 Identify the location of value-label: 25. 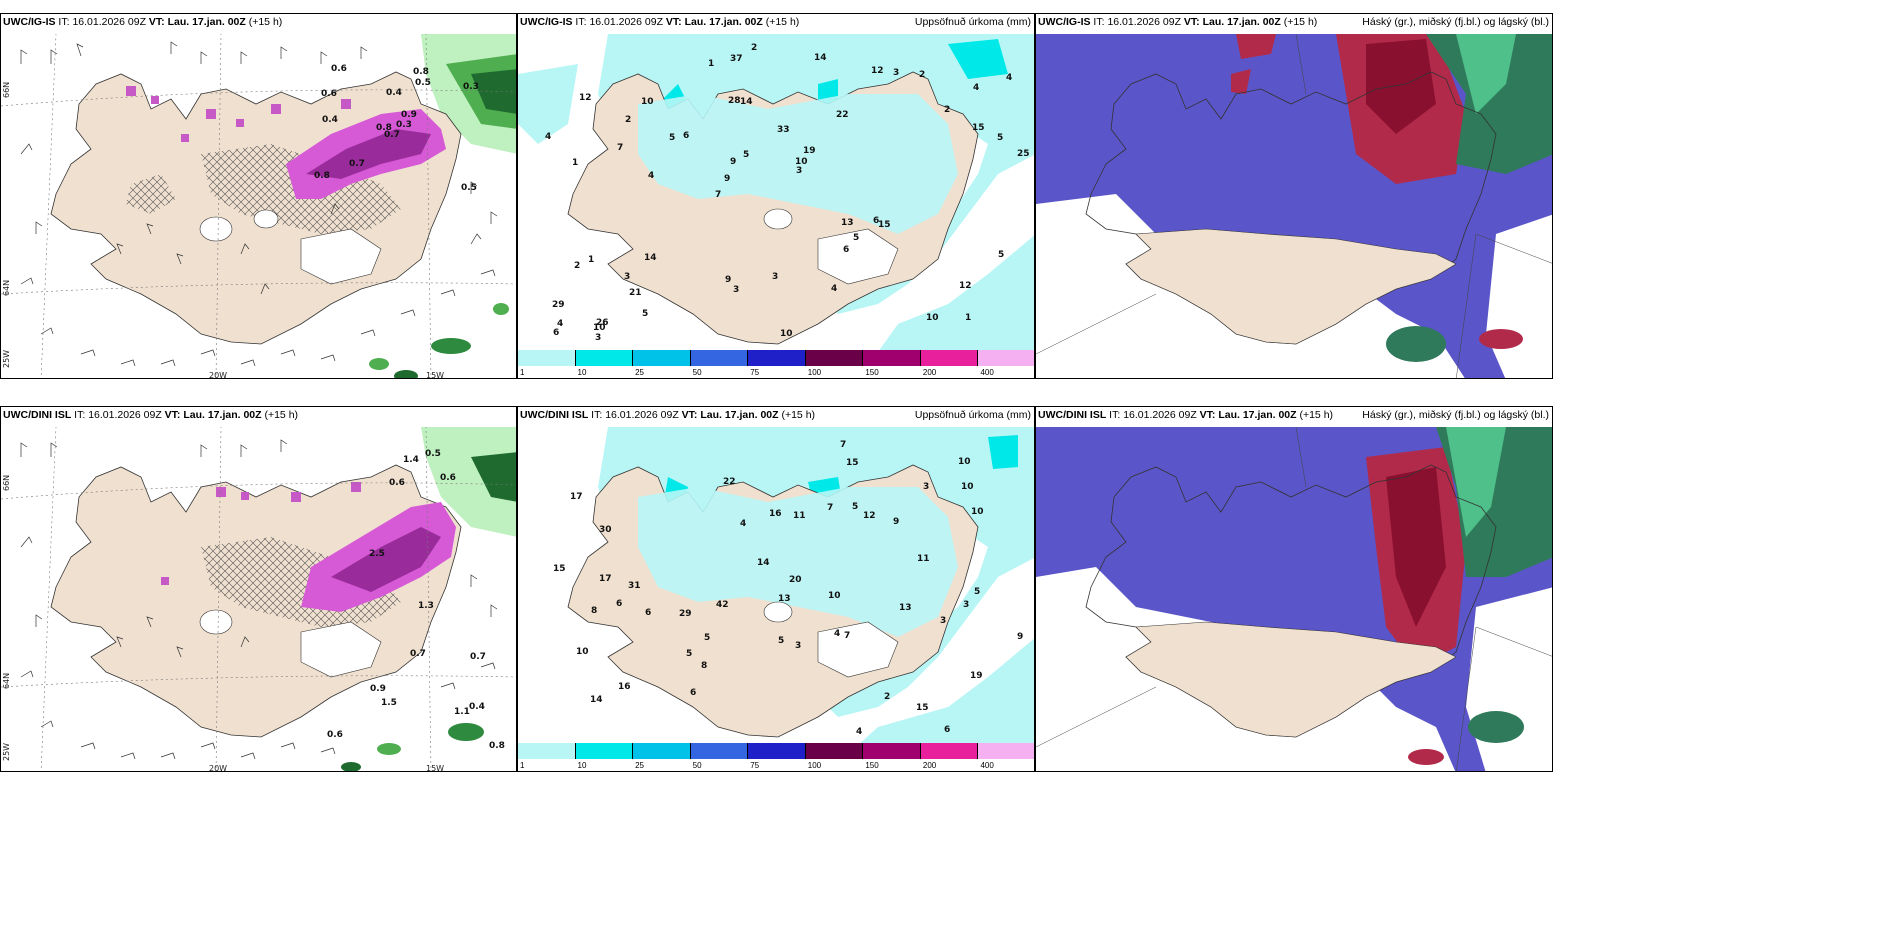
(1023, 154).